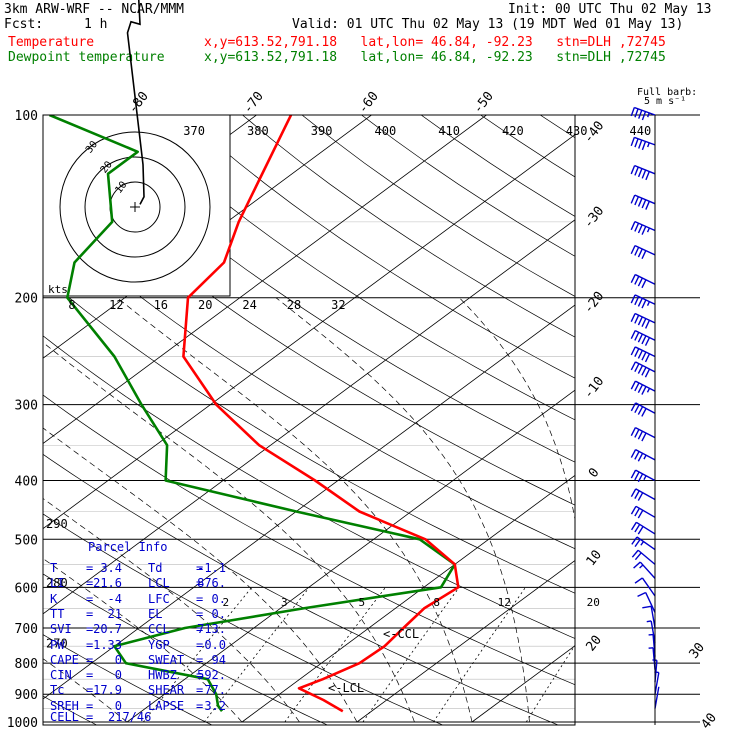  I want to click on parcel-value-tt: 21, so click(114, 613).